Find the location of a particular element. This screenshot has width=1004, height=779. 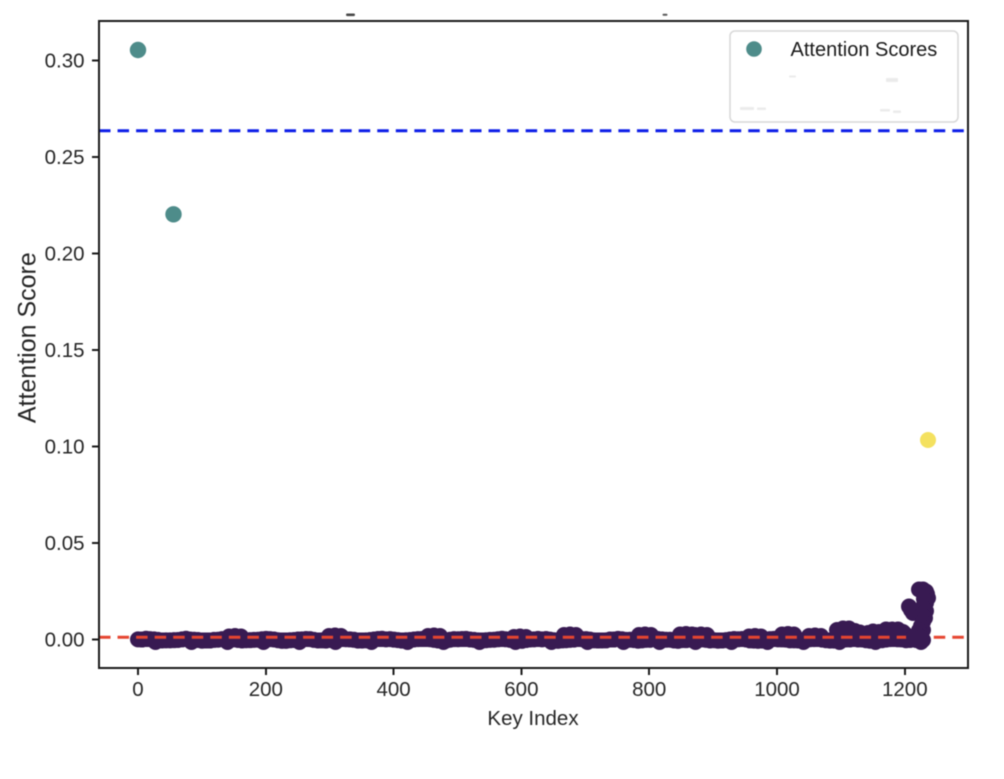

svg-text: 0.25 is located at coordinates (65, 157).